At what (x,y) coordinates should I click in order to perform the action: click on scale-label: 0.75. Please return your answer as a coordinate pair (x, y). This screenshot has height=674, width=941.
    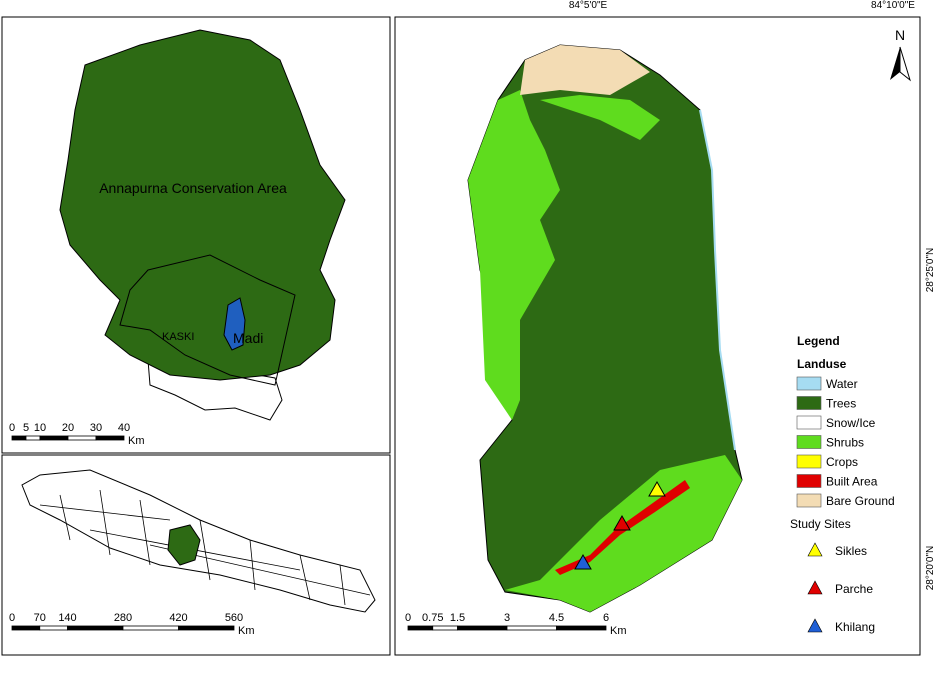
    Looking at the image, I should click on (432, 618).